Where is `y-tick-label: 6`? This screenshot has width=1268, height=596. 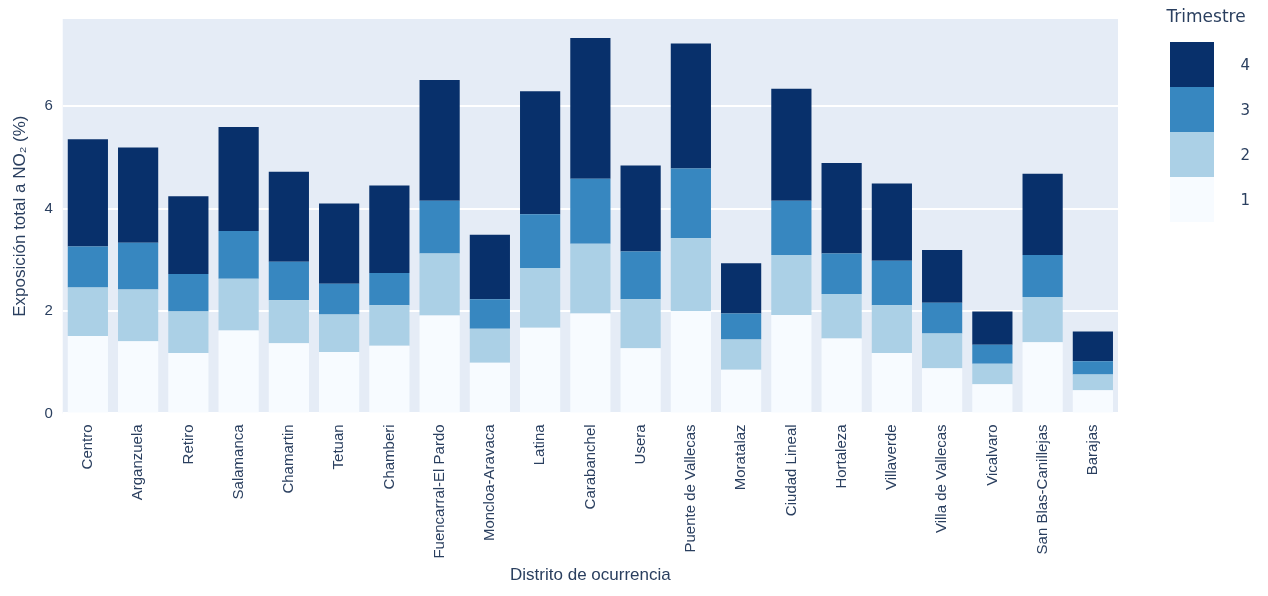 y-tick-label: 6 is located at coordinates (48, 105).